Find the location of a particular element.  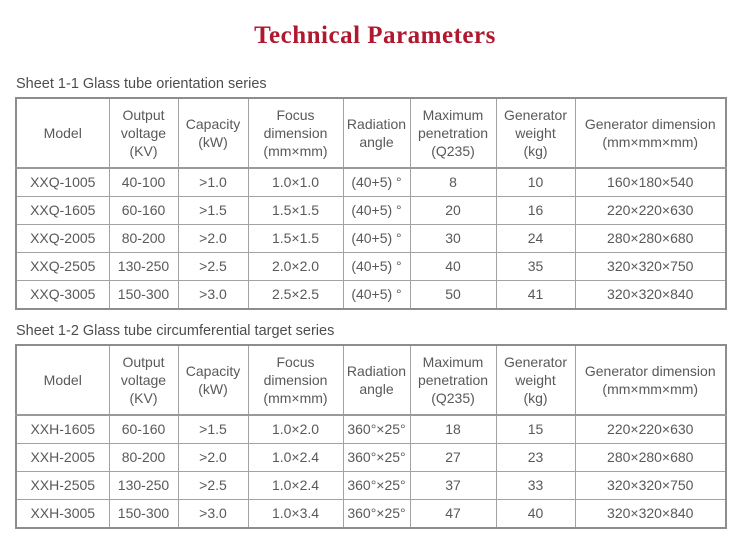

table-cell-generator-weight: 15 is located at coordinates (535, 429).